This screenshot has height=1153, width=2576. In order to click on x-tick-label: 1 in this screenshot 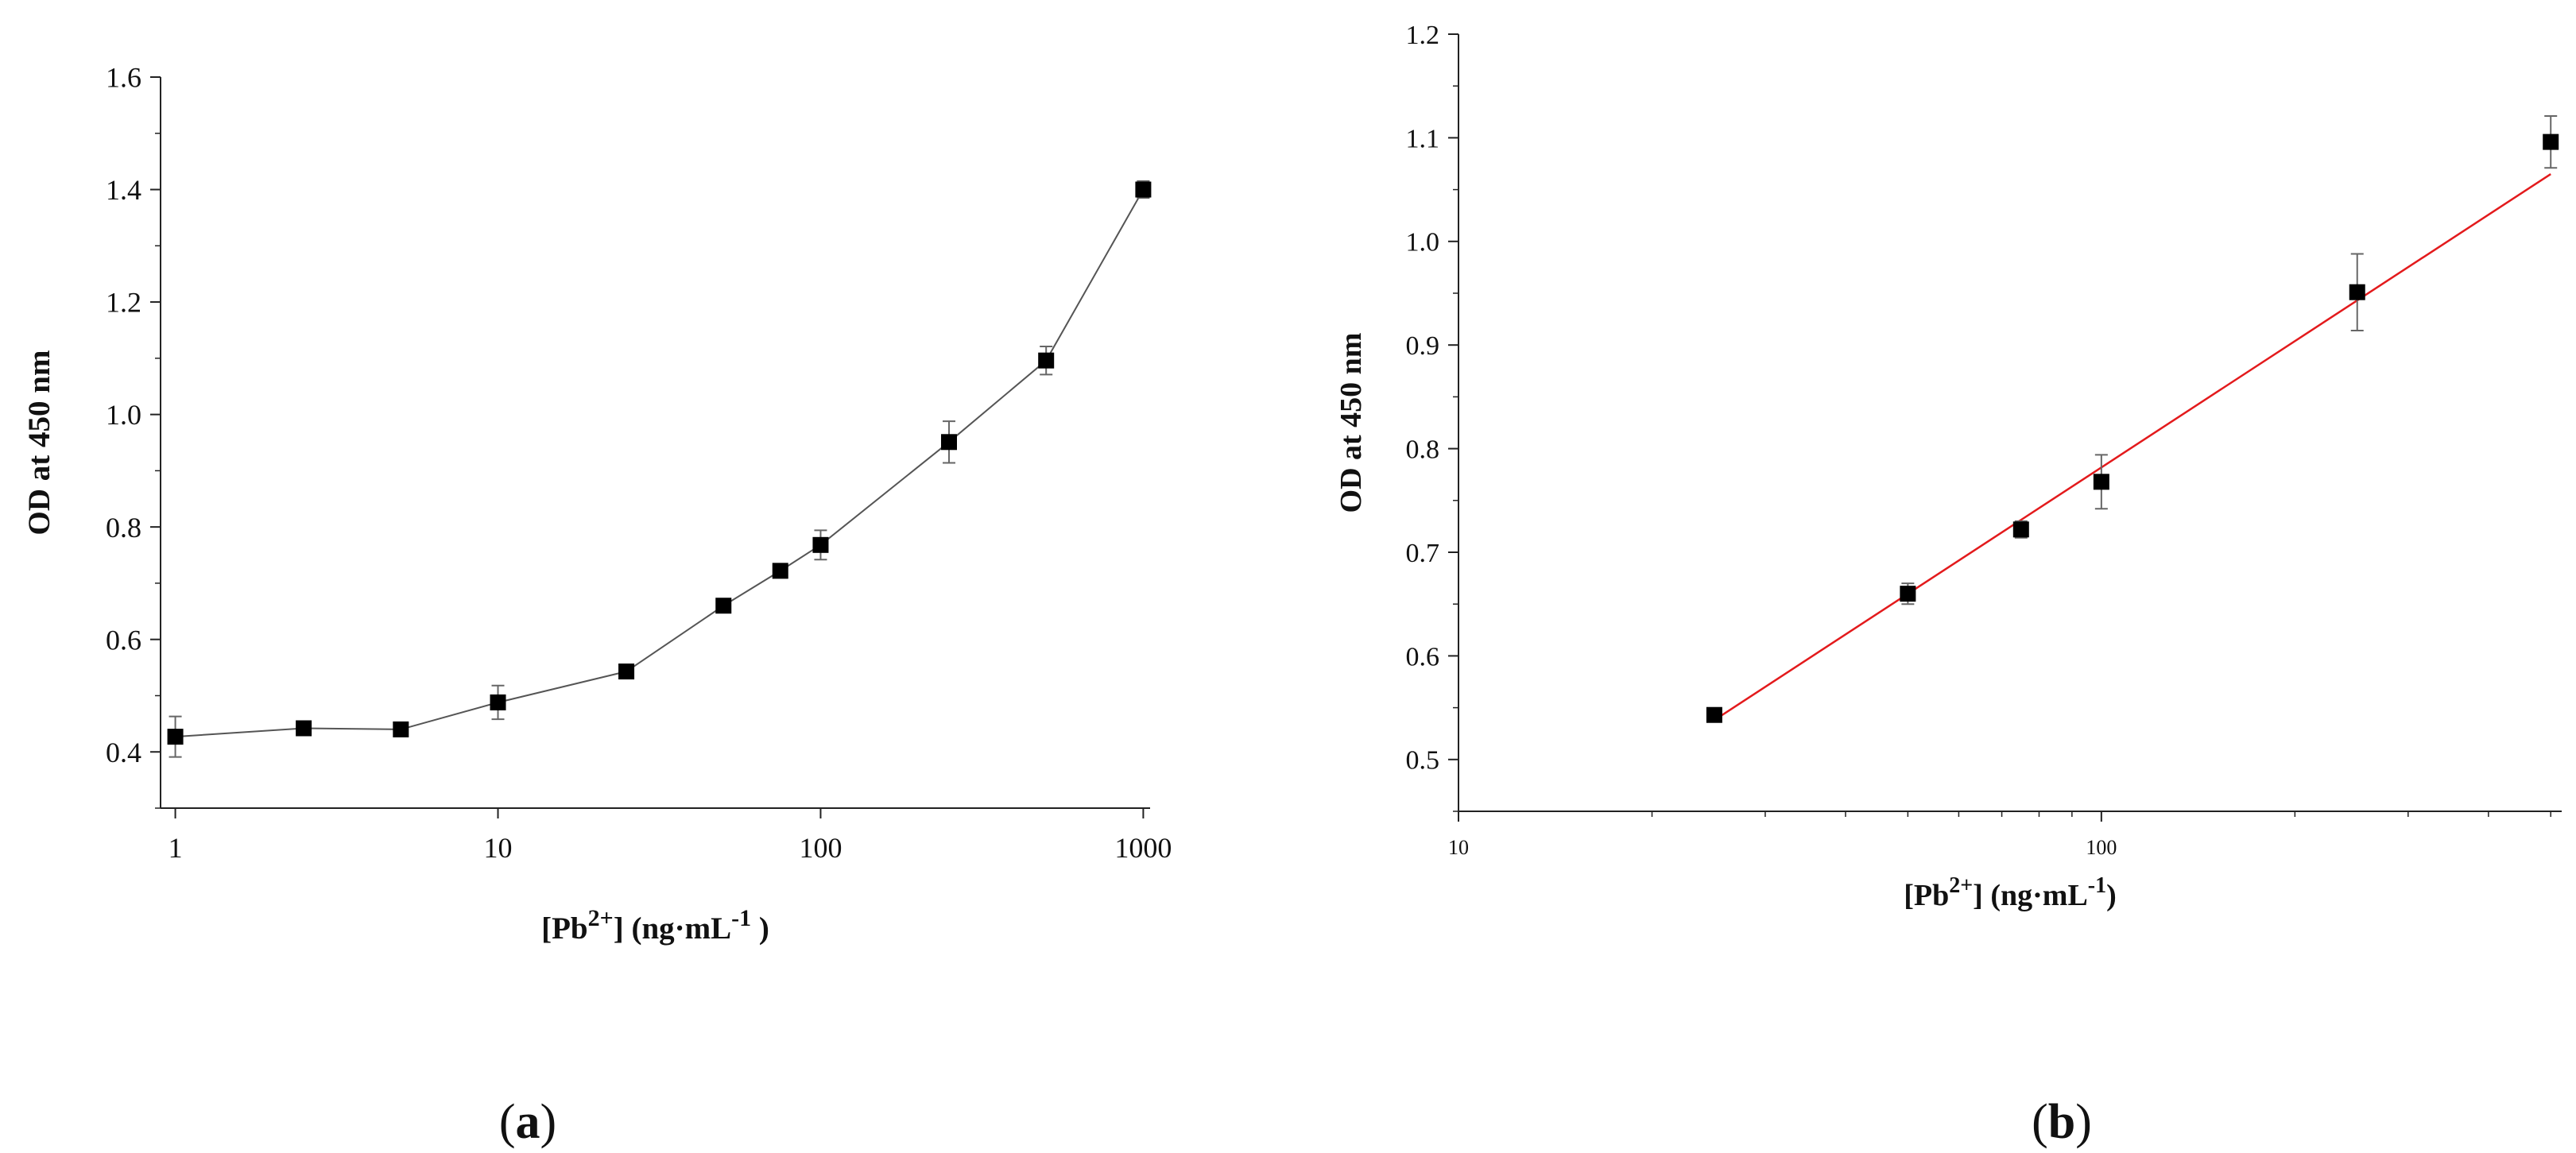, I will do `click(176, 848)`.